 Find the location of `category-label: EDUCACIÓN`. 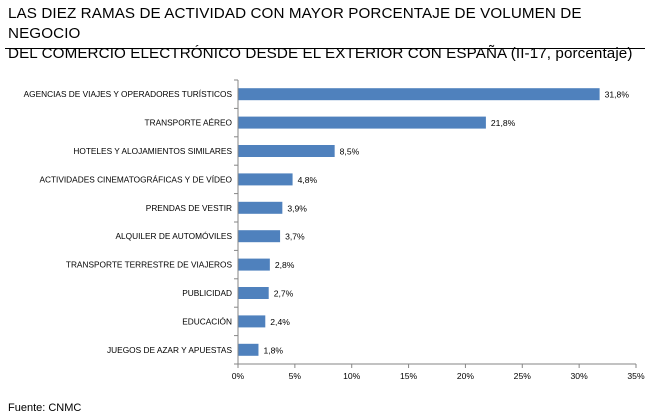

category-label: EDUCACIÓN is located at coordinates (207, 321).